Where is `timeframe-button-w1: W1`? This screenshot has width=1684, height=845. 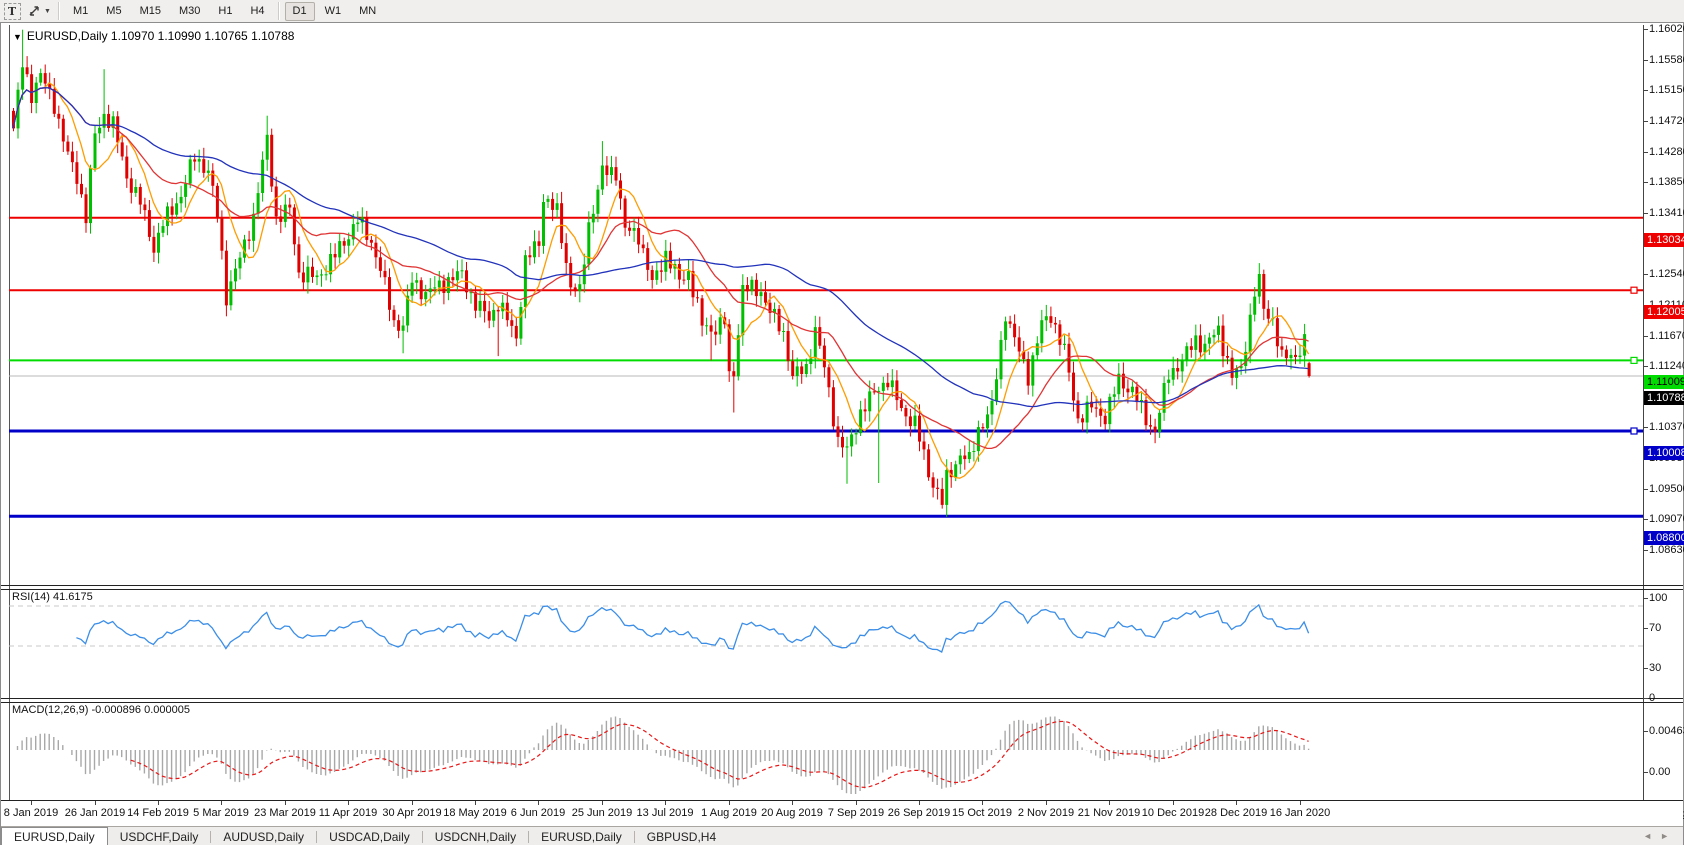
timeframe-button-w1: W1 is located at coordinates (333, 10).